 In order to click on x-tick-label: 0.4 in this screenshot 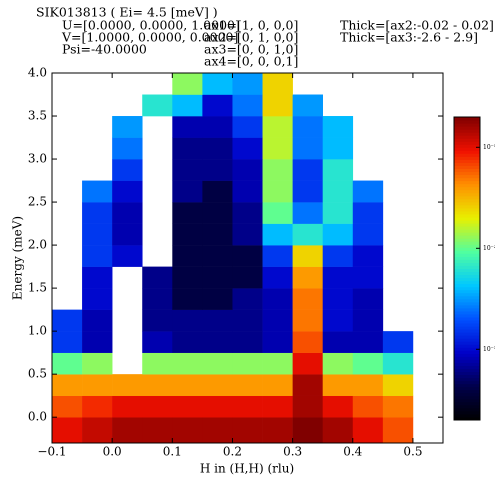, I will do `click(352, 452)`.